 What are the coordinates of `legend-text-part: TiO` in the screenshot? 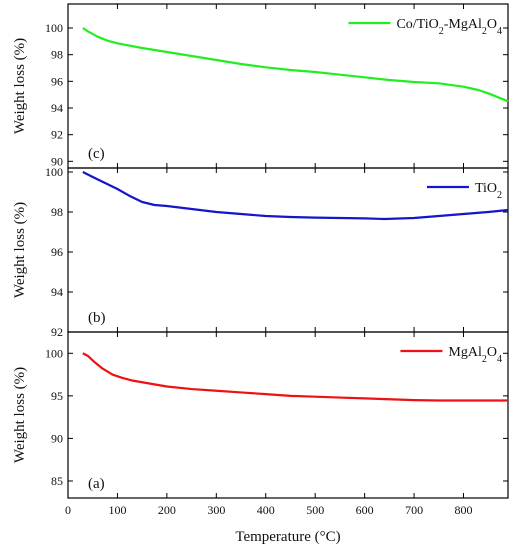 It's located at (486, 188).